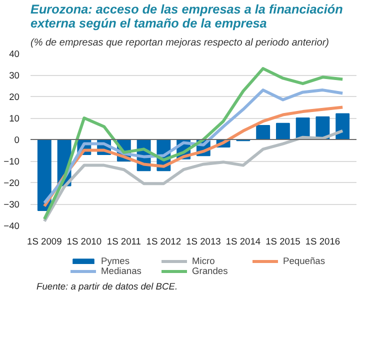  I want to click on legend-label: Pymes, so click(116, 261).